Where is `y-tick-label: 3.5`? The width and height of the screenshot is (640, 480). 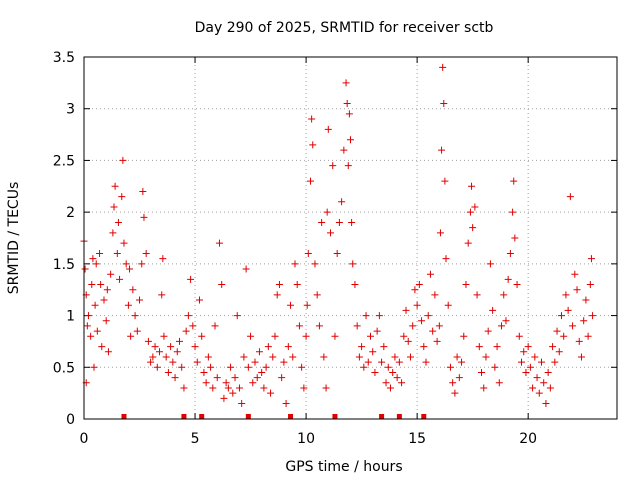
y-tick-label: 3.5 is located at coordinates (64, 58).